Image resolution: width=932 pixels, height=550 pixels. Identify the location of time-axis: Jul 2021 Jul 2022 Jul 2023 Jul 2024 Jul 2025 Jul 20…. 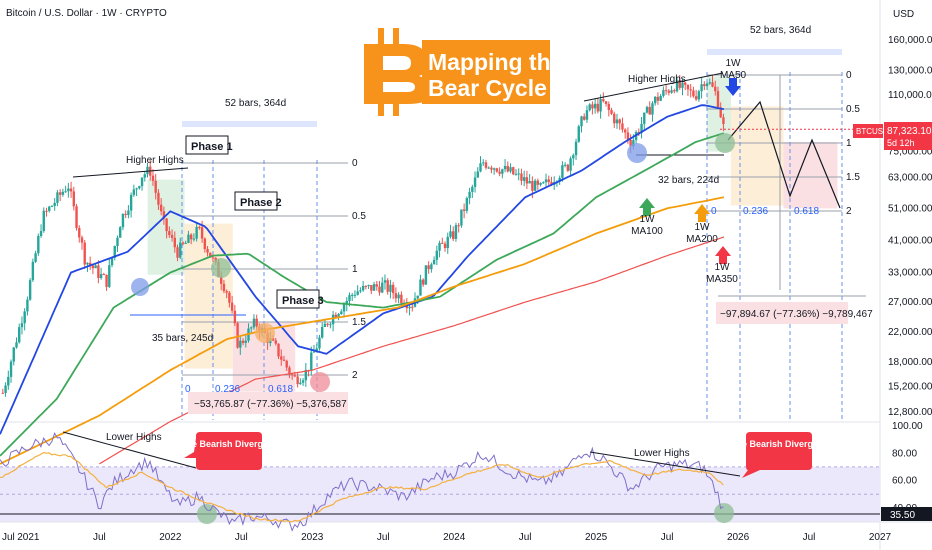
(447, 537).